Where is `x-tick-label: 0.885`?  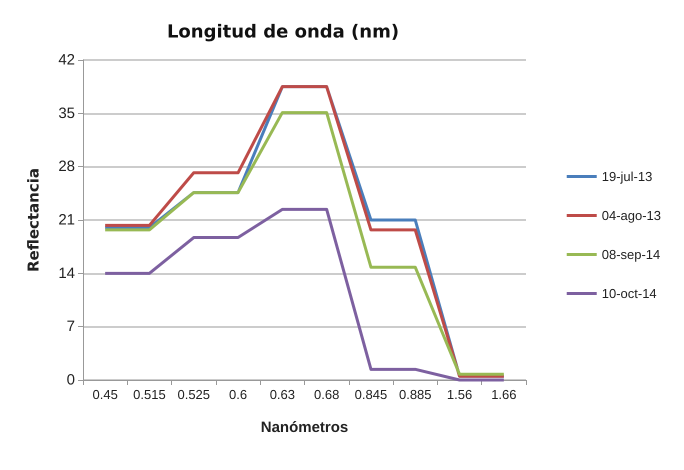 x-tick-label: 0.885 is located at coordinates (415, 394).